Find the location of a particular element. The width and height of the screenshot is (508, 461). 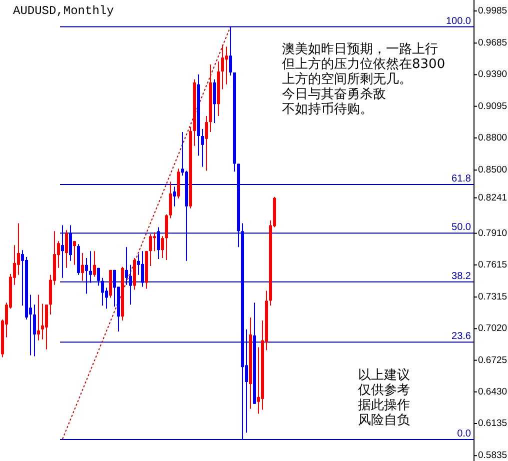

y-tick-label: 0.9985 is located at coordinates (493, 10).